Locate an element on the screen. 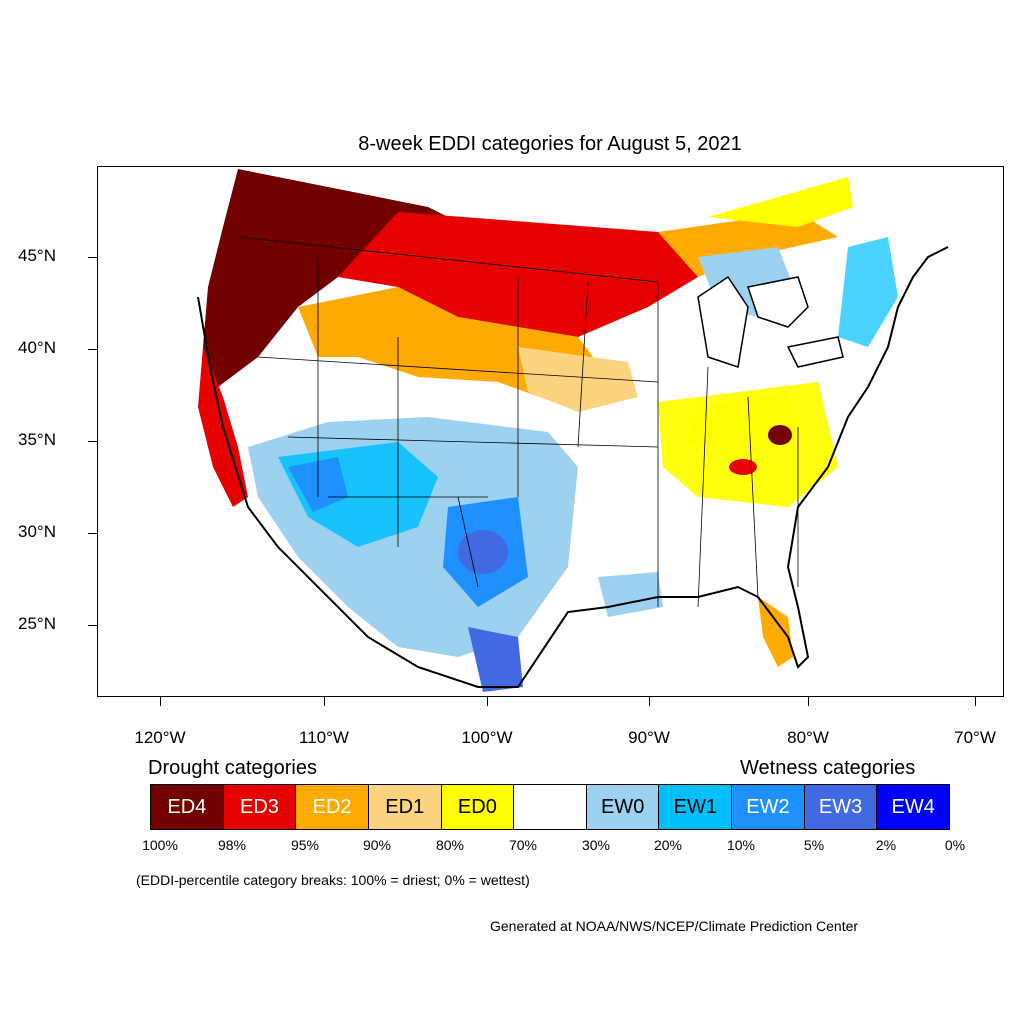 The image size is (1024, 1024). percent-break: 5% is located at coordinates (814, 845).